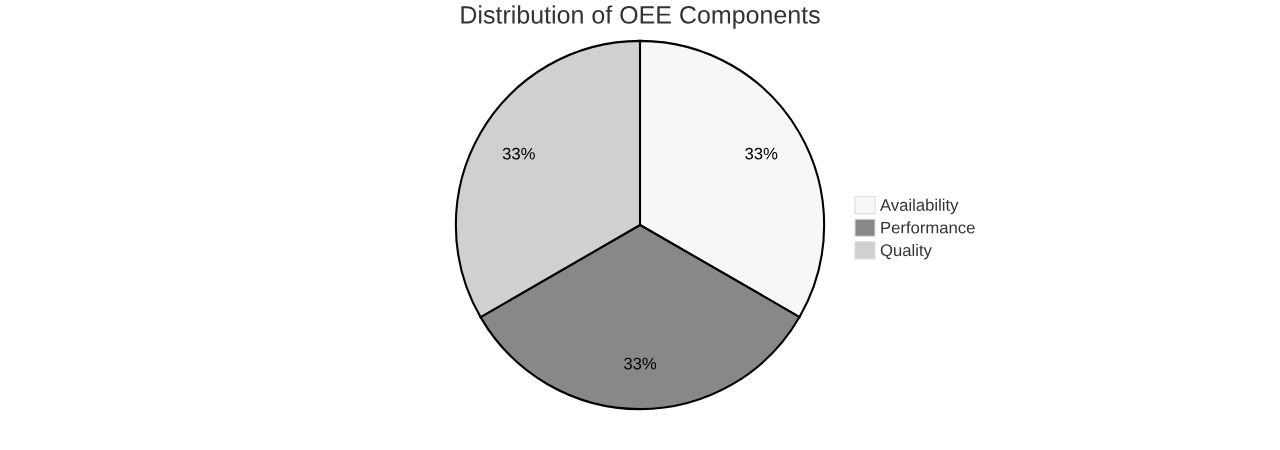  I want to click on legend-label: Performance, so click(928, 227).